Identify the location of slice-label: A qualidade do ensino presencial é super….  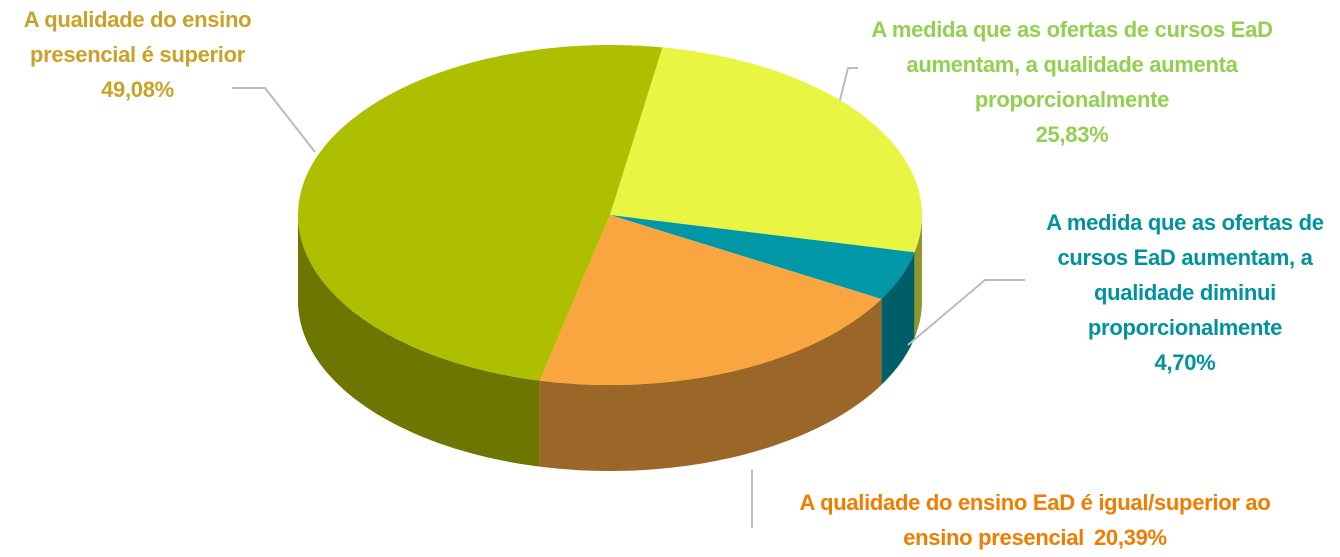
(137, 54).